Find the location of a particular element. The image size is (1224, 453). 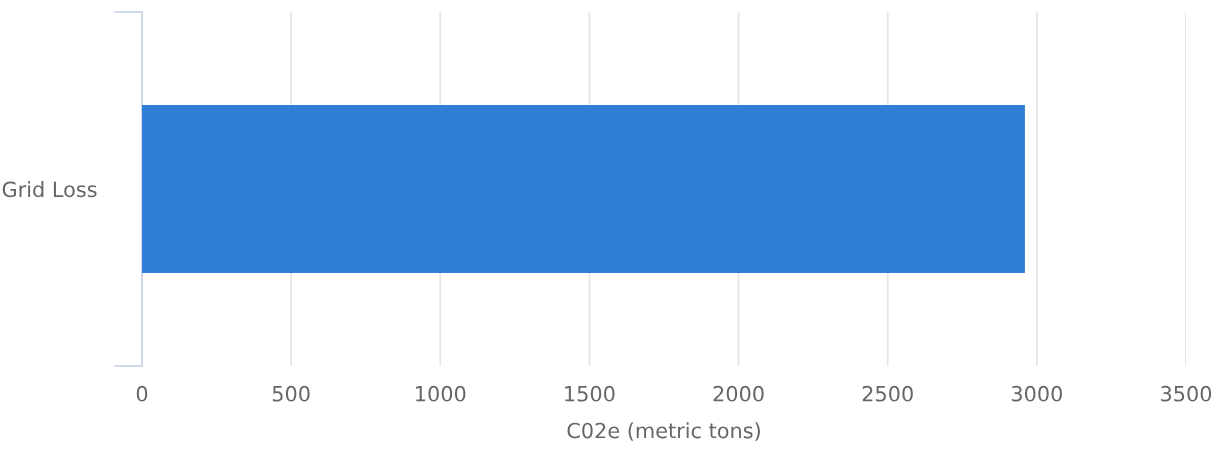

x-tick-label: 2500 is located at coordinates (887, 393).